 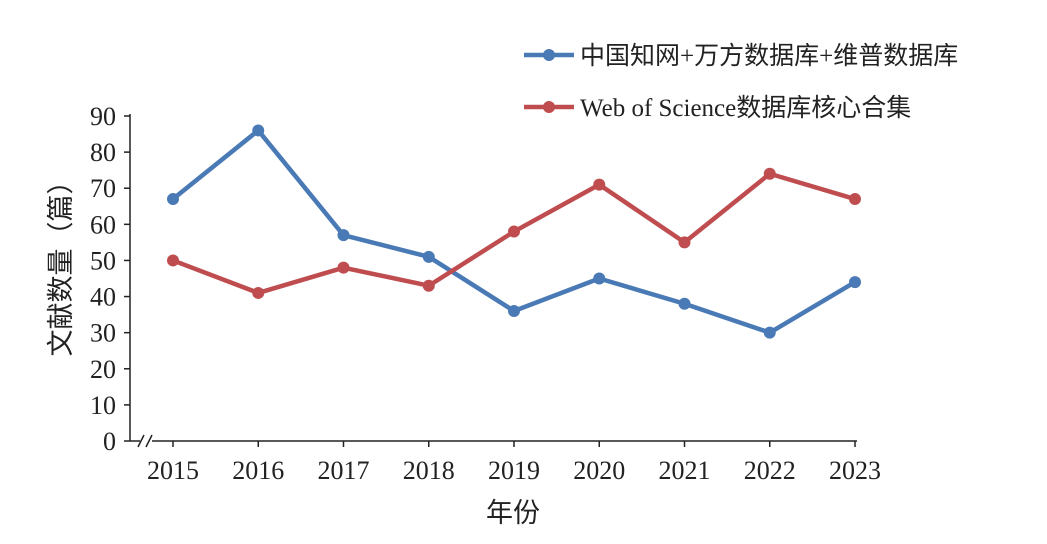 What do you see at coordinates (173, 470) in the screenshot?
I see `x-tick-label: 2015` at bounding box center [173, 470].